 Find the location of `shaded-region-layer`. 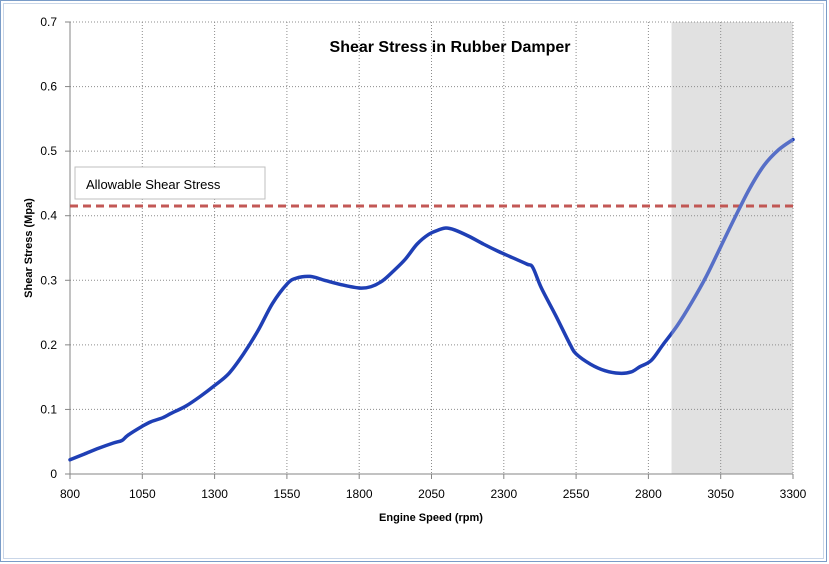

shaded-region-layer is located at coordinates (732, 248).